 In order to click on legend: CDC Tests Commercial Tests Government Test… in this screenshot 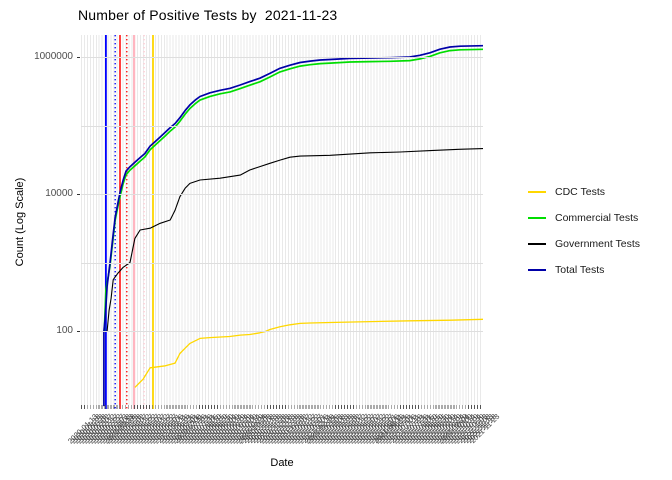, I will do `click(584, 231)`.